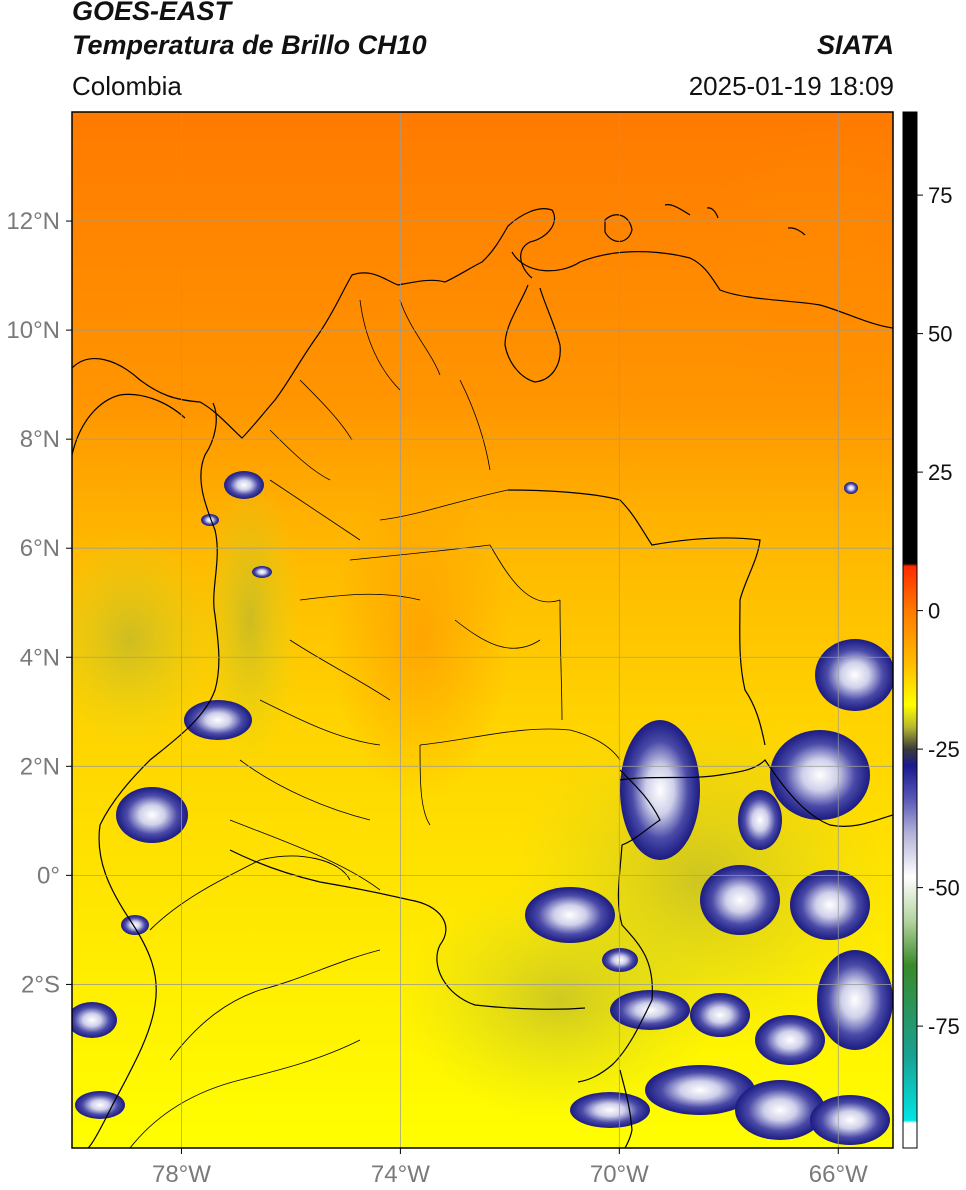  What do you see at coordinates (702, 290) in the screenshot?
I see `venezuela-coast` at bounding box center [702, 290].